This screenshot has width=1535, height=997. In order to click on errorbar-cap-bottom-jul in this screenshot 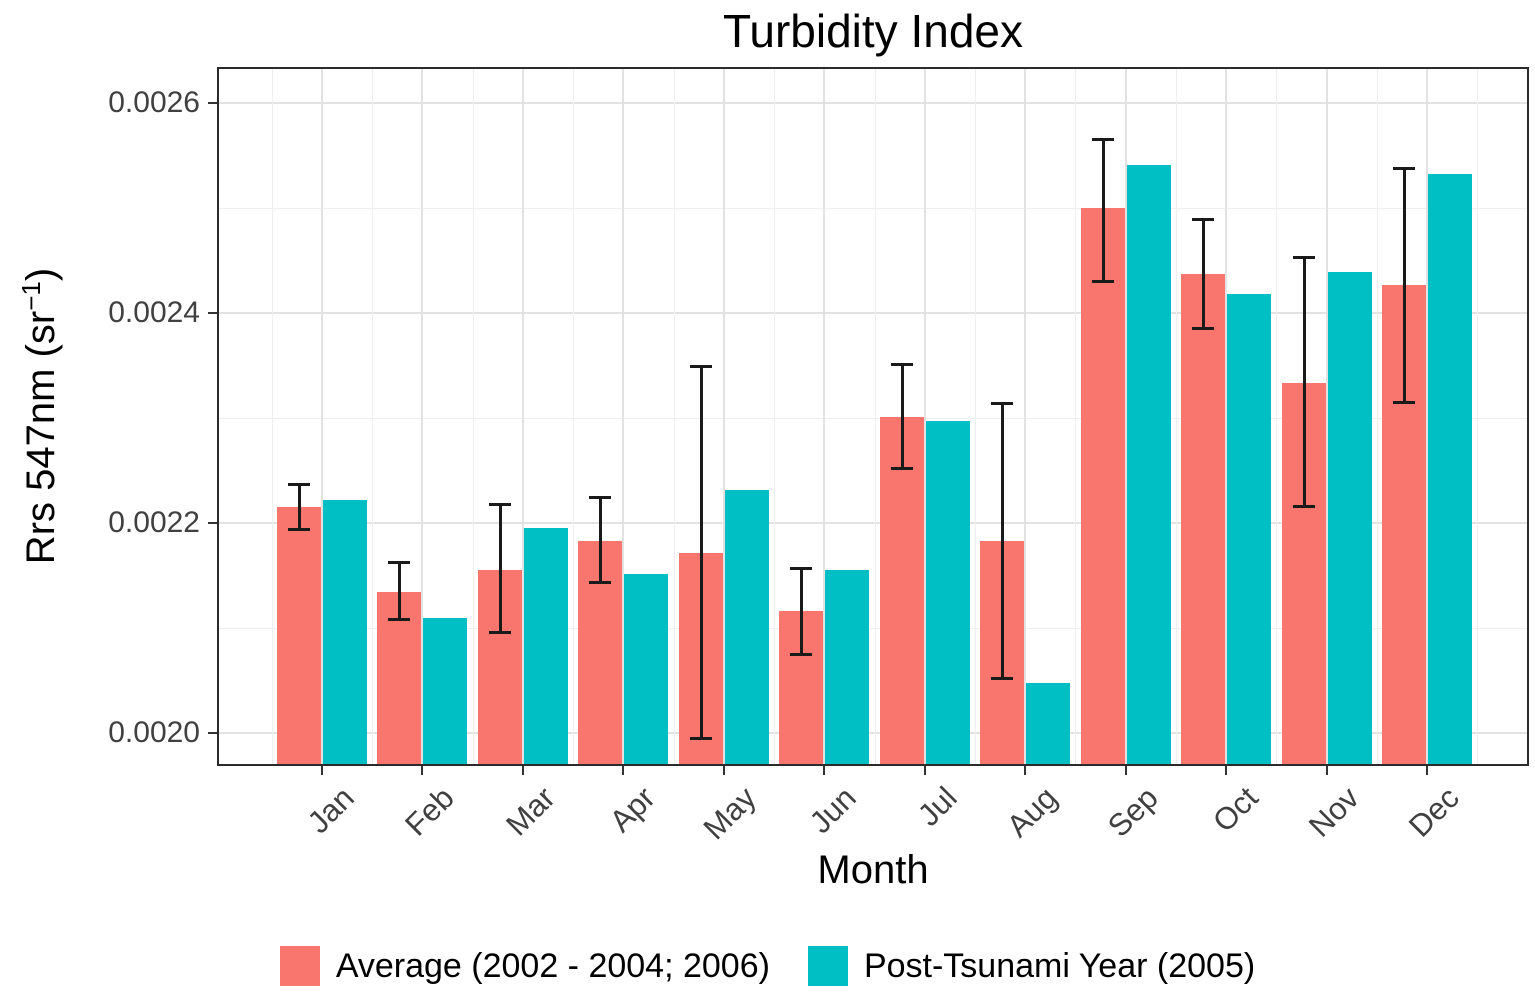, I will do `click(901, 469)`.